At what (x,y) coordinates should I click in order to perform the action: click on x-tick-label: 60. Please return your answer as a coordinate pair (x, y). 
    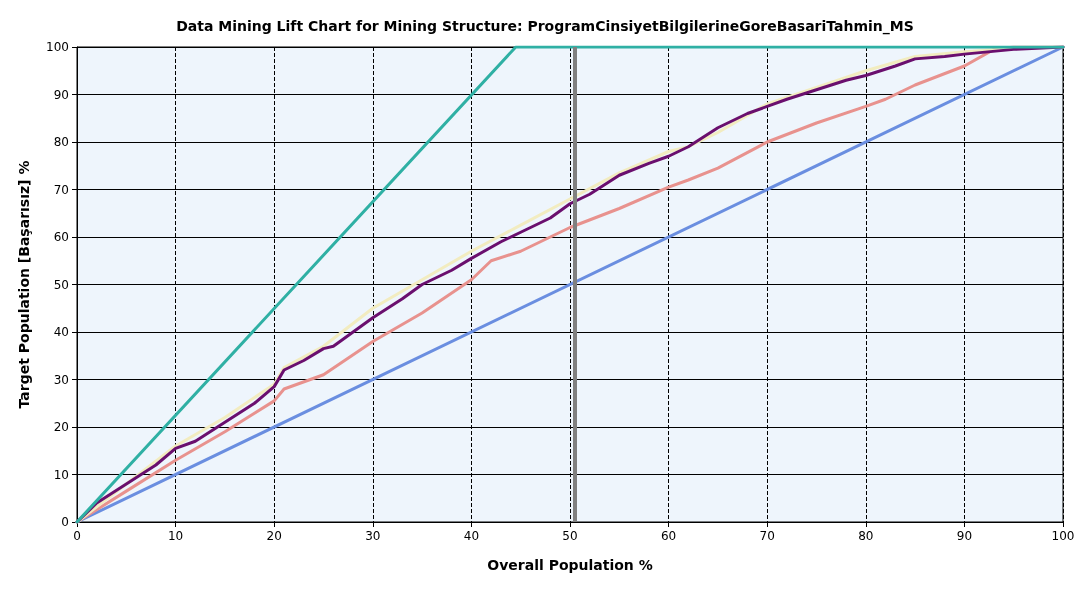
    Looking at the image, I should click on (668, 536).